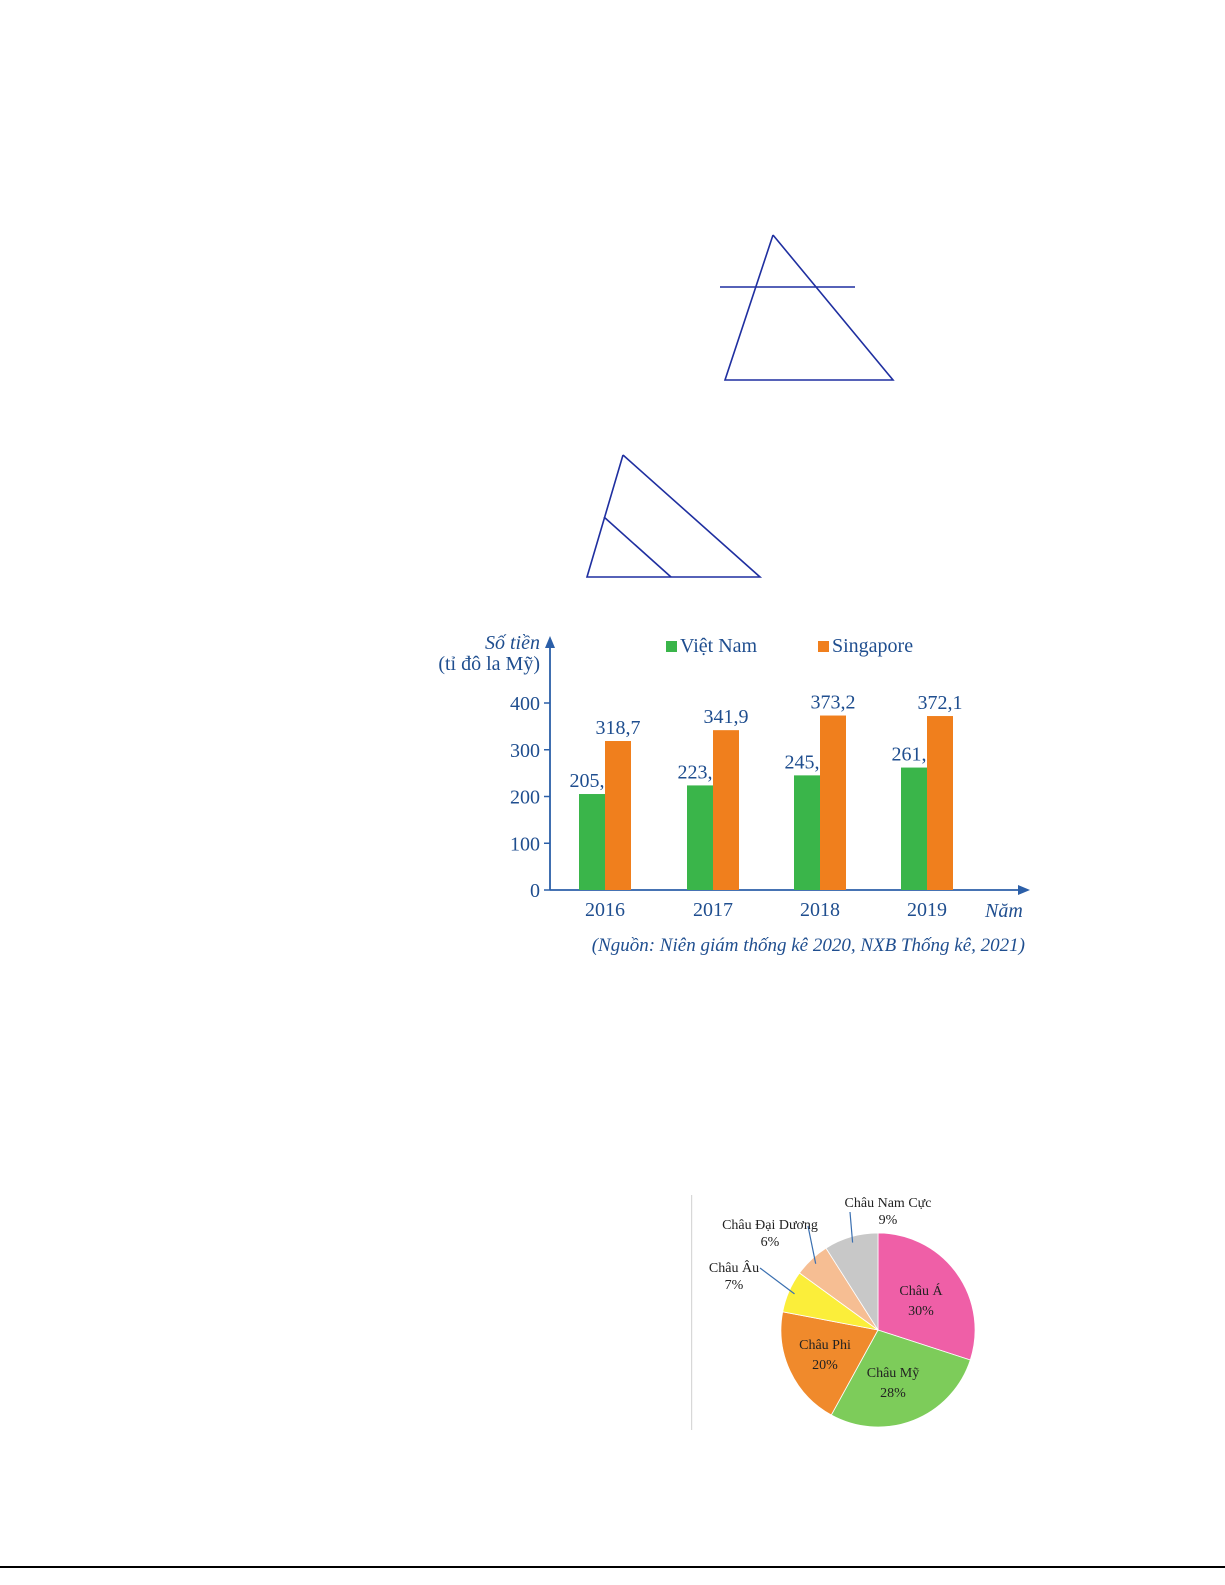  I want to click on pie-slice-percent: 30%, so click(921, 1311).